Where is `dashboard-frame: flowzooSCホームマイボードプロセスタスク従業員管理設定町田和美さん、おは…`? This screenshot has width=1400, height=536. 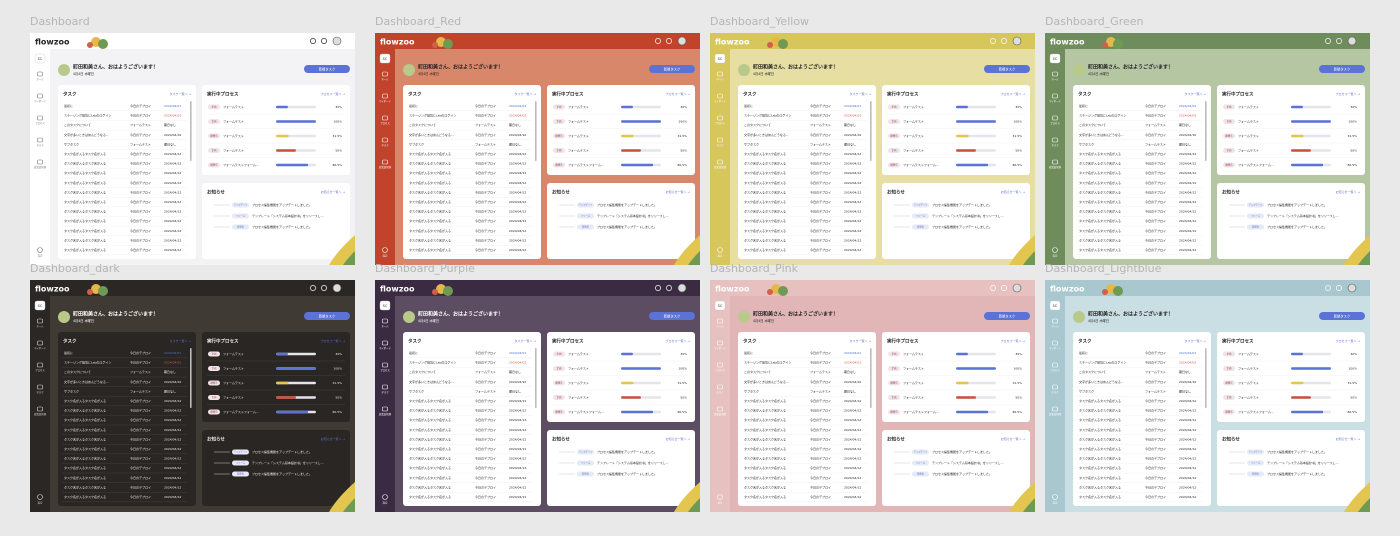 dashboard-frame: flowzooSCホームマイボードプロセスタスク従業員管理設定町田和美さん、おは… is located at coordinates (872, 396).